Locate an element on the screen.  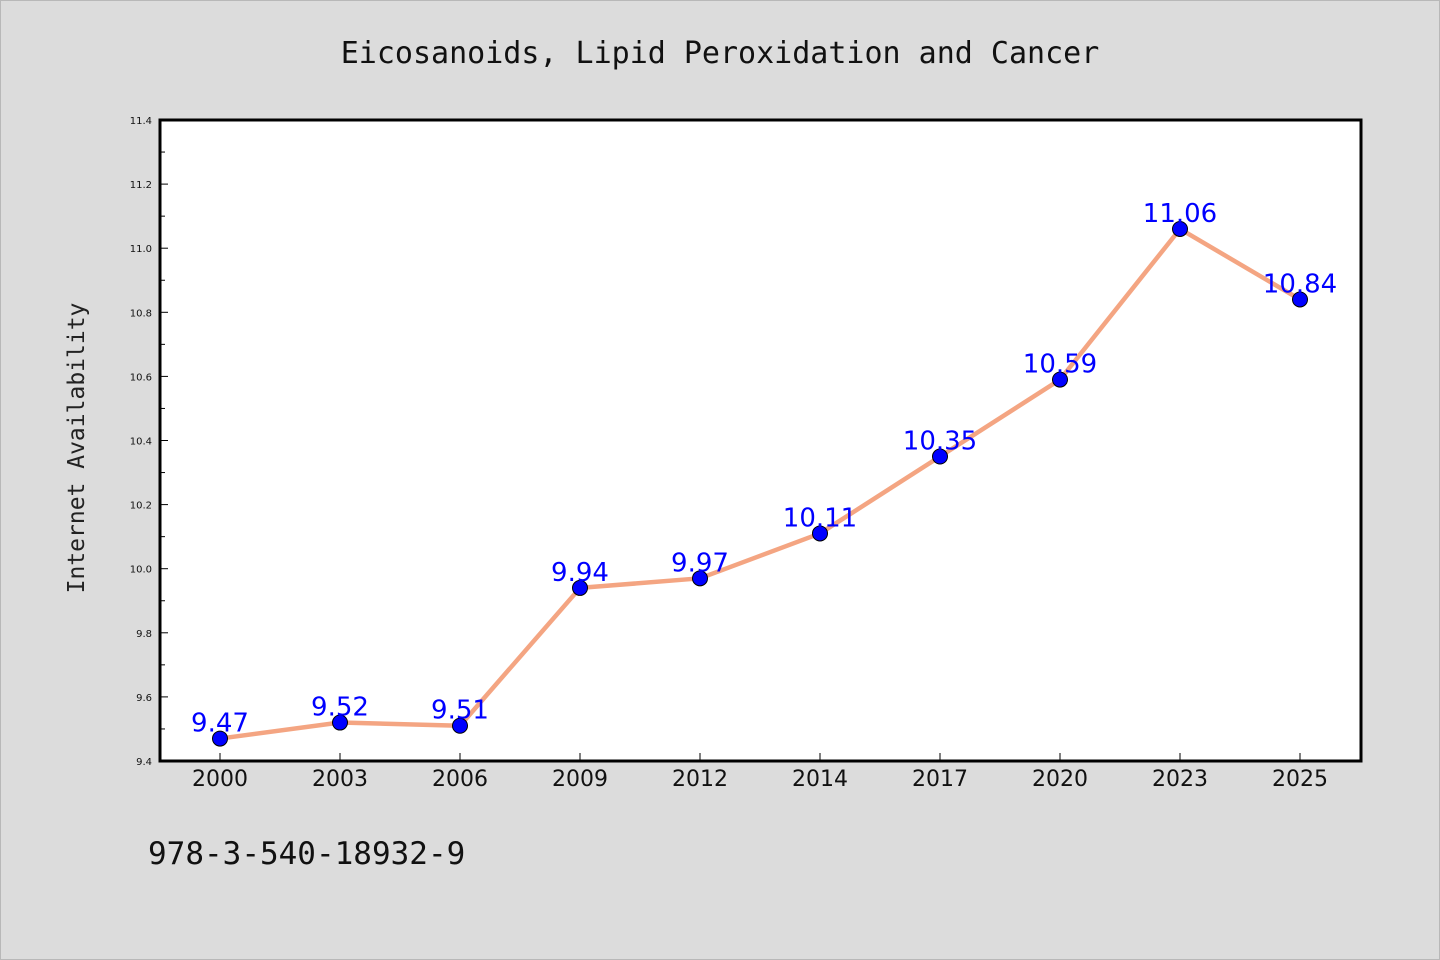
y-tick-label: 9.8 is located at coordinates (144, 634).